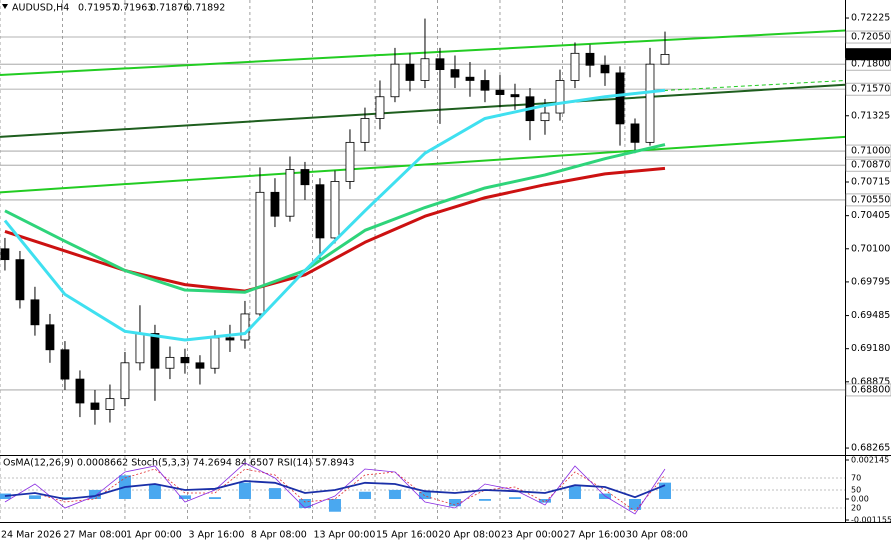 The width and height of the screenshot is (891, 544). Describe the element at coordinates (870, 381) in the screenshot. I see `y-tick-label: 0.68875` at that location.